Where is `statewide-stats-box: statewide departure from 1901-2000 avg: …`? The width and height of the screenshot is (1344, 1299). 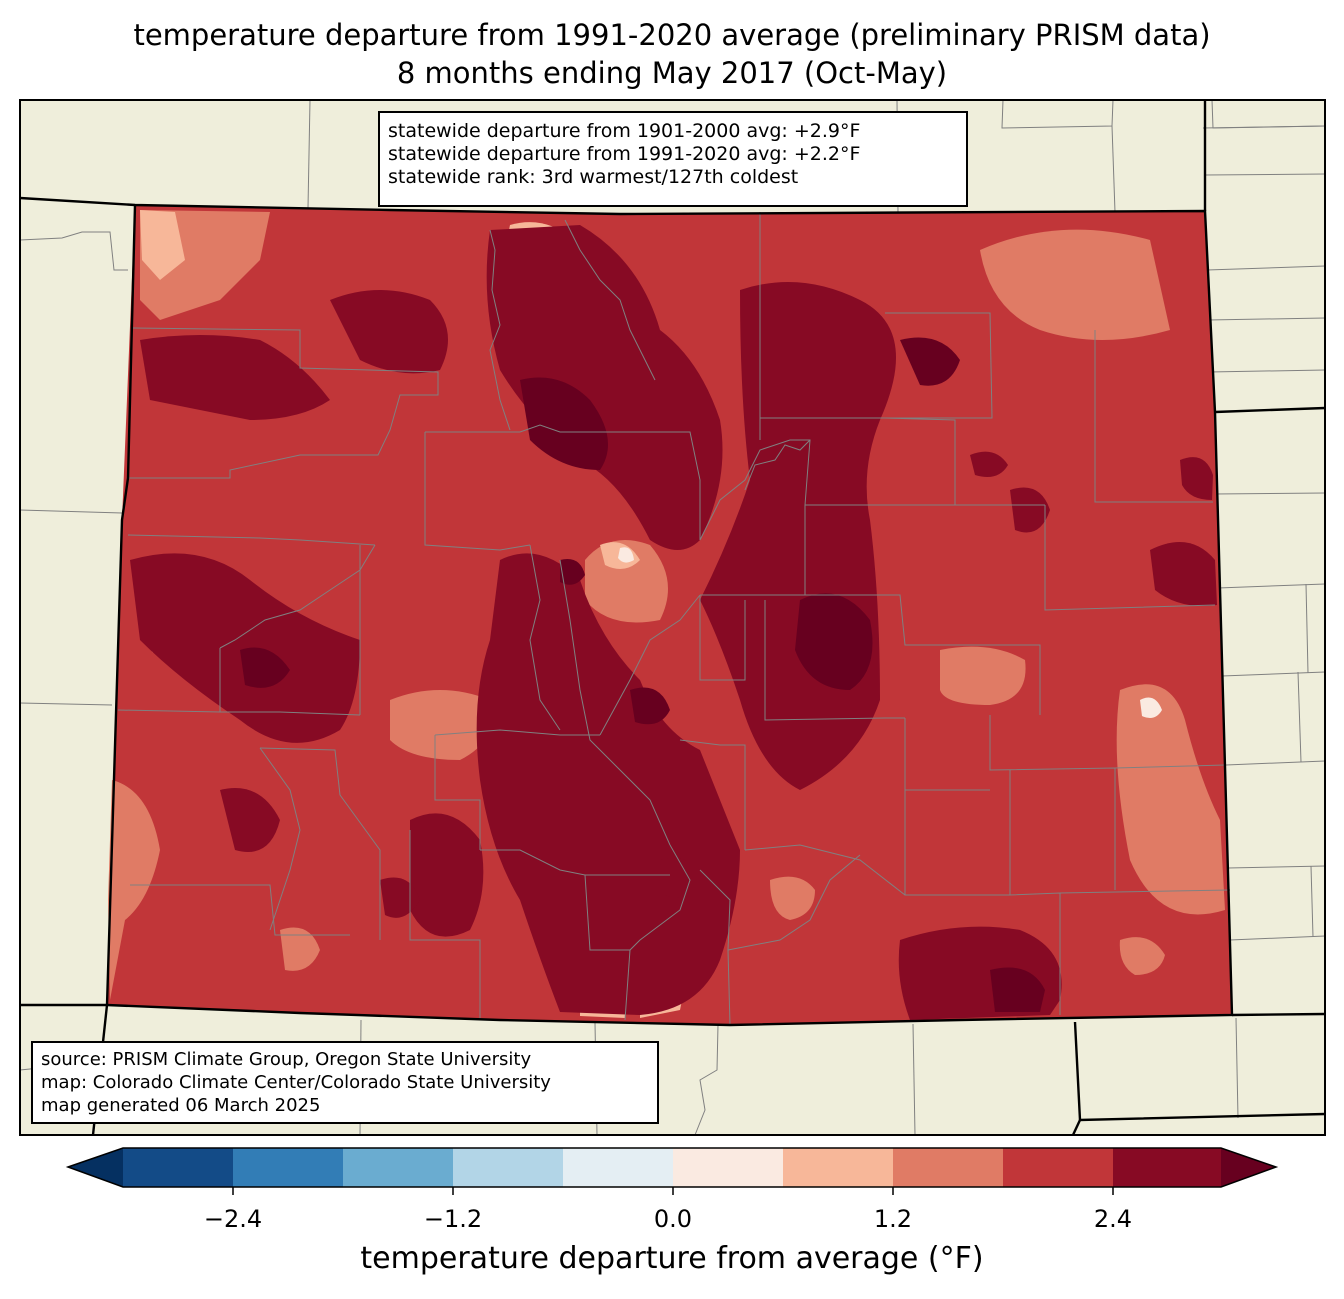 statewide-stats-box: statewide departure from 1901-2000 avg: … is located at coordinates (673, 159).